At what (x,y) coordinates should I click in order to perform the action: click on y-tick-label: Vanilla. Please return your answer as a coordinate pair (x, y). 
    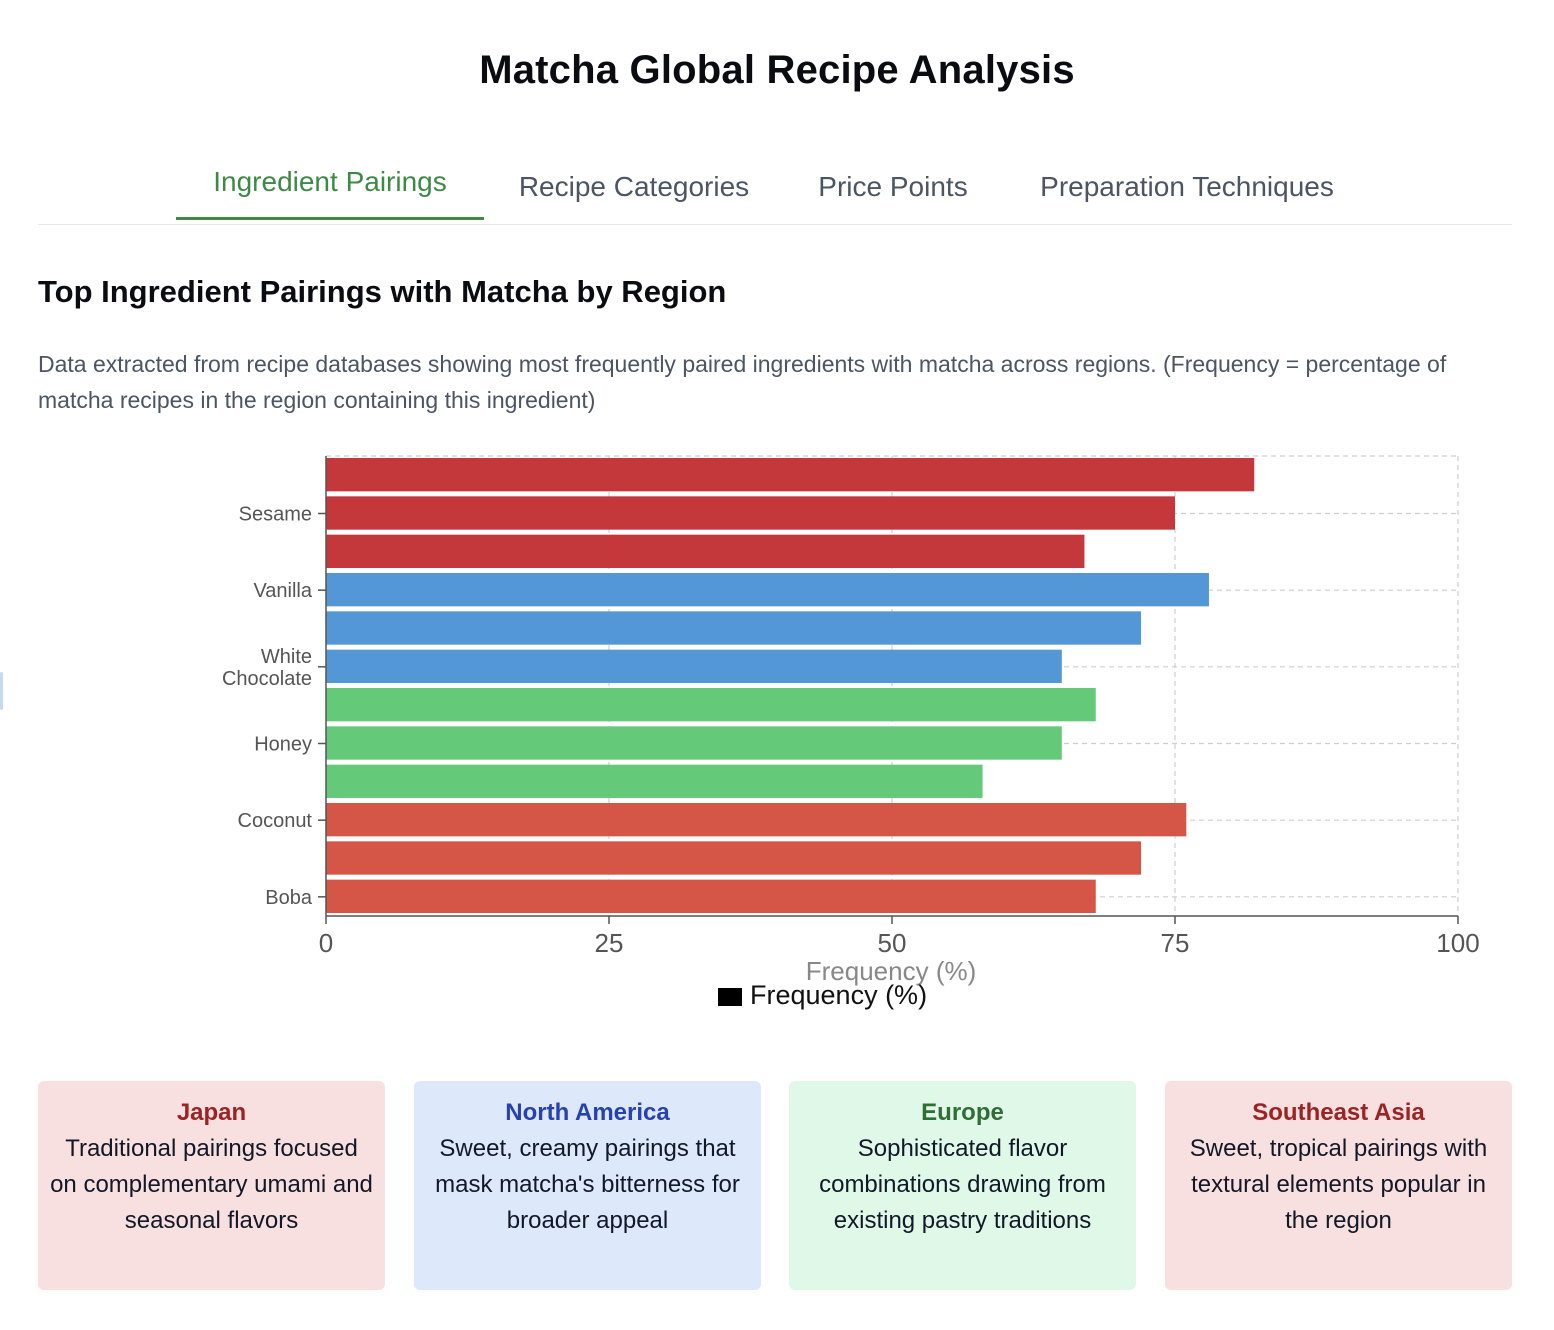
    Looking at the image, I should click on (282, 591).